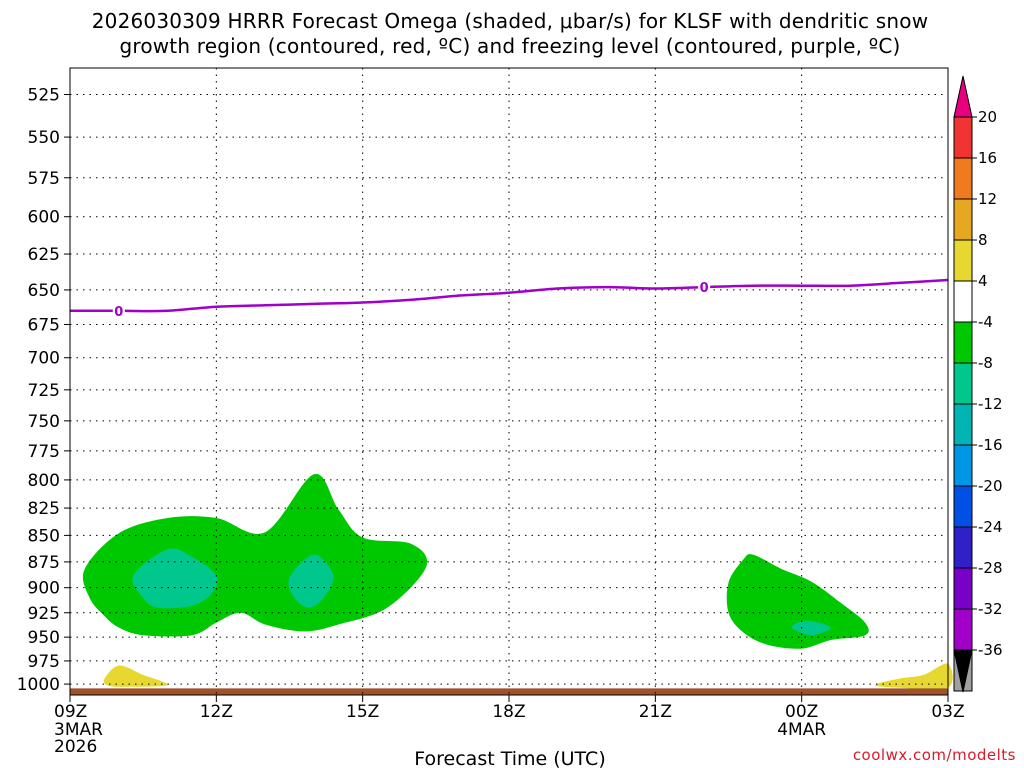 The height and width of the screenshot is (768, 1024). Describe the element at coordinates (44, 138) in the screenshot. I see `y-tick-label-550: 550` at that location.